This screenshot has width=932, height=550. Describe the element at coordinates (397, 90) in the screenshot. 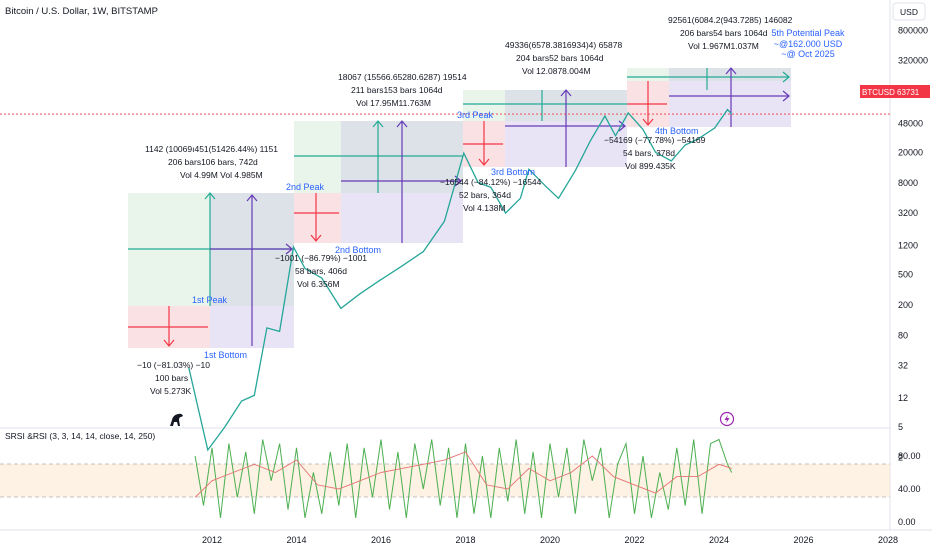

I see `stat-p3-2: 211 bars153 bars 1064d` at that location.